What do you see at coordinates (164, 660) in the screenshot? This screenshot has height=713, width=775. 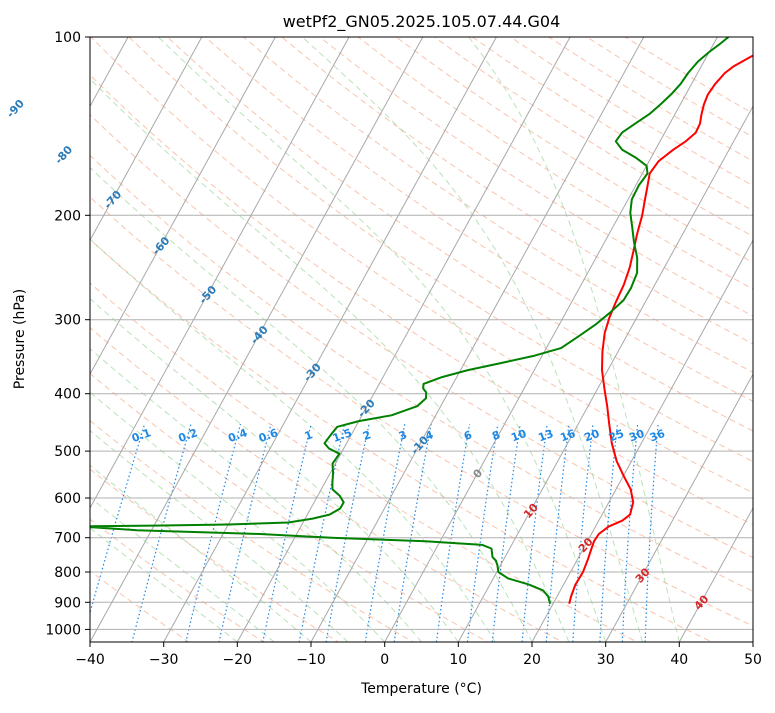 I see `x-tick-label: −30` at bounding box center [164, 660].